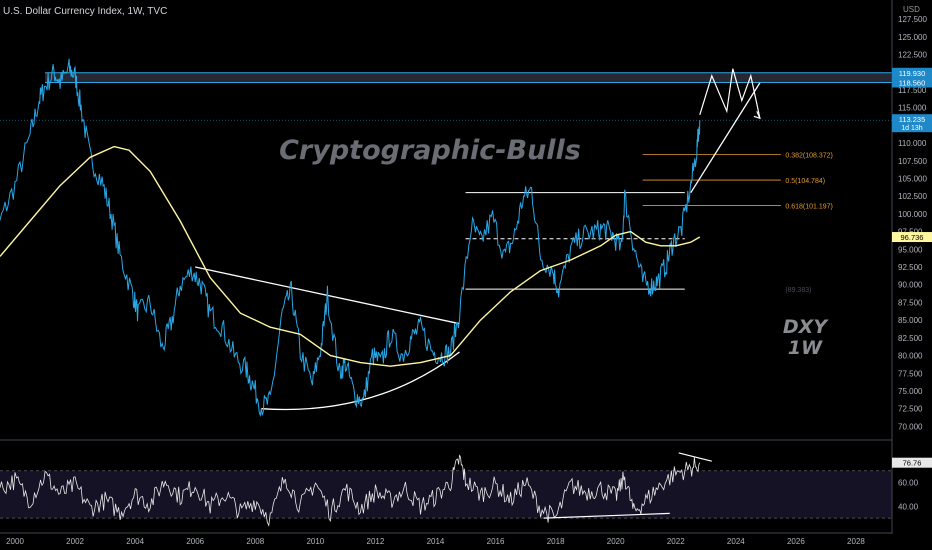  I want to click on rsi-value-badge, so click(912, 462).